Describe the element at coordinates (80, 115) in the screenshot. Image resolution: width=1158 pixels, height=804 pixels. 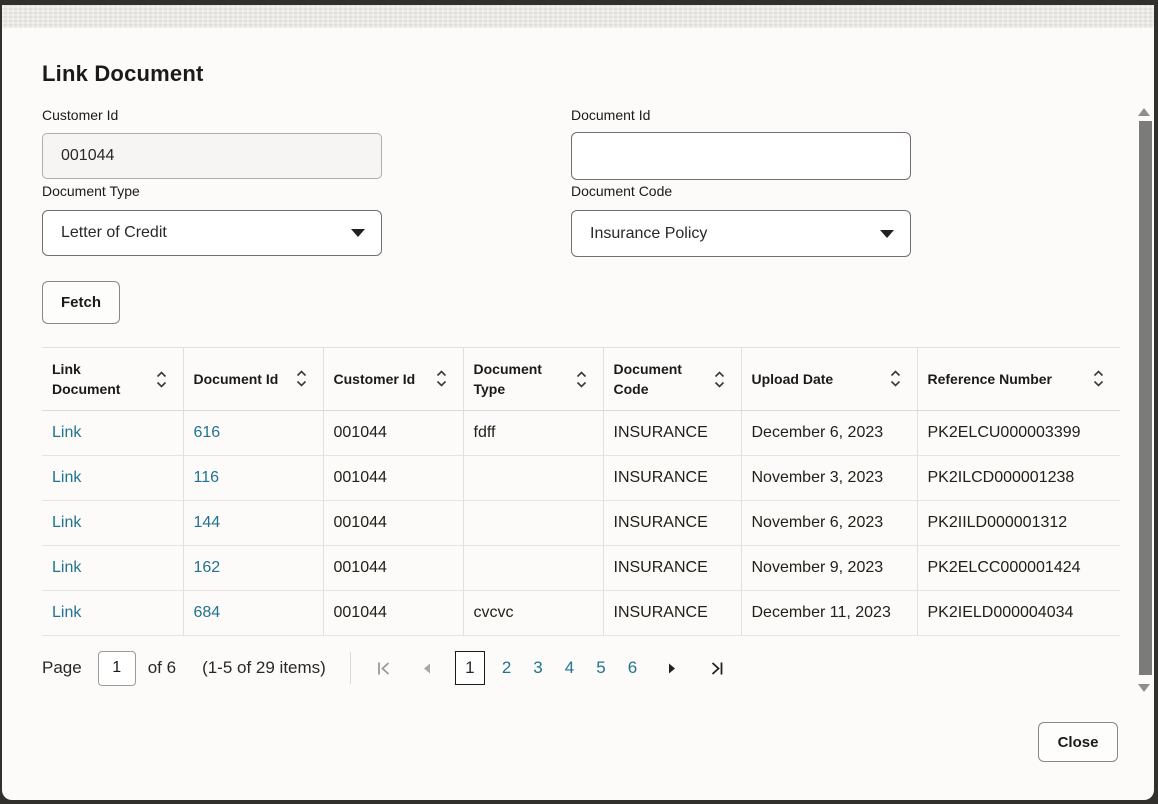
I see `customer-id-label: Customer Id` at that location.